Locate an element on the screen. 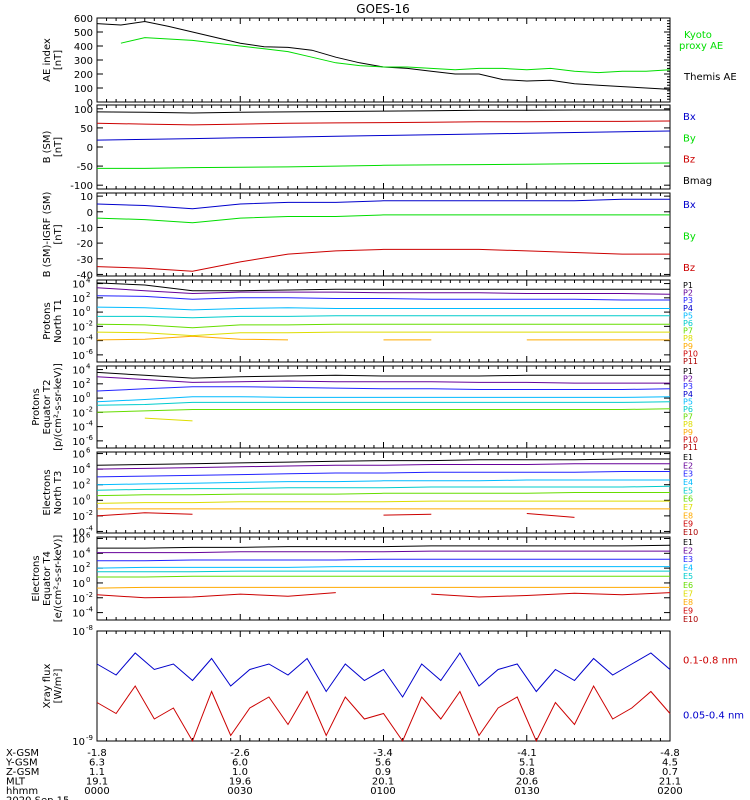 This screenshot has height=800, width=750. footer-value: 6.3 is located at coordinates (97, 763).